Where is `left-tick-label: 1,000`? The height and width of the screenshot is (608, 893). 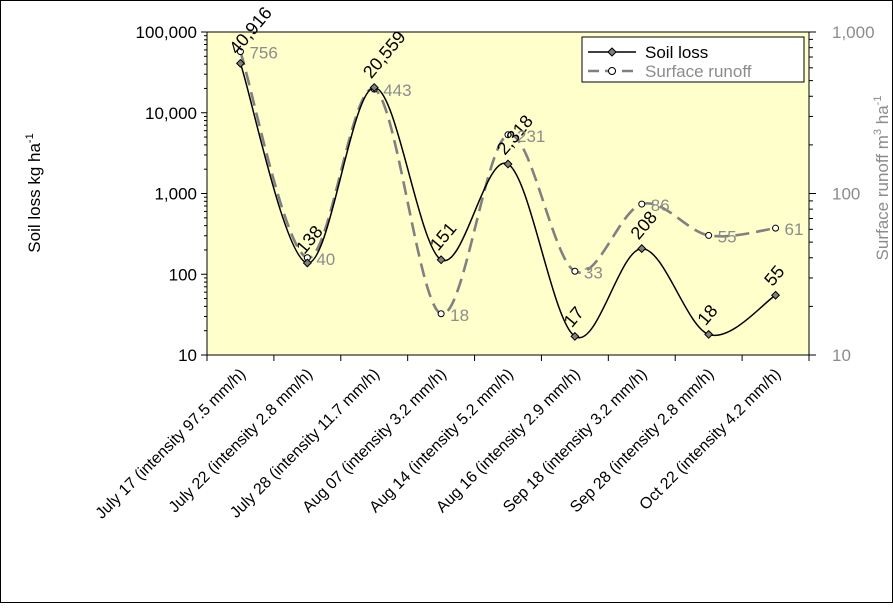 left-tick-label: 1,000 is located at coordinates (175, 194).